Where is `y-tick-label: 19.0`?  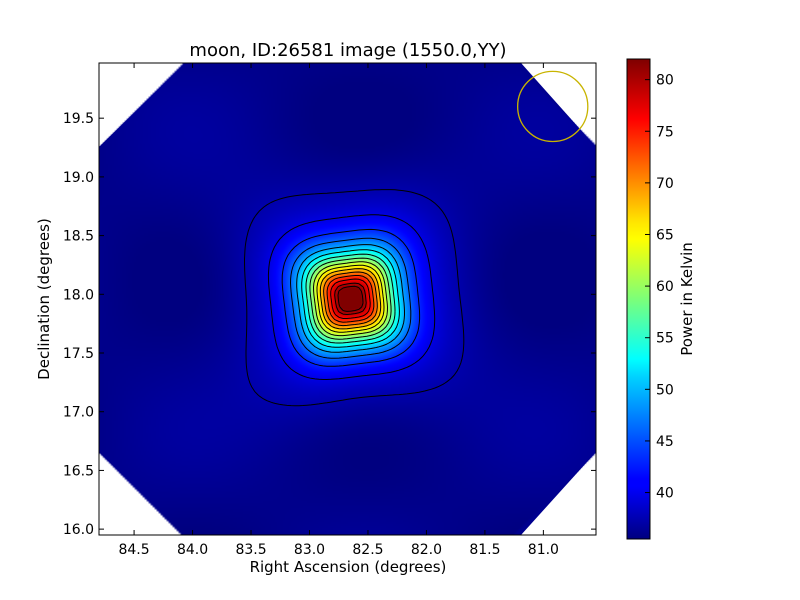 y-tick-label: 19.0 is located at coordinates (78, 178).